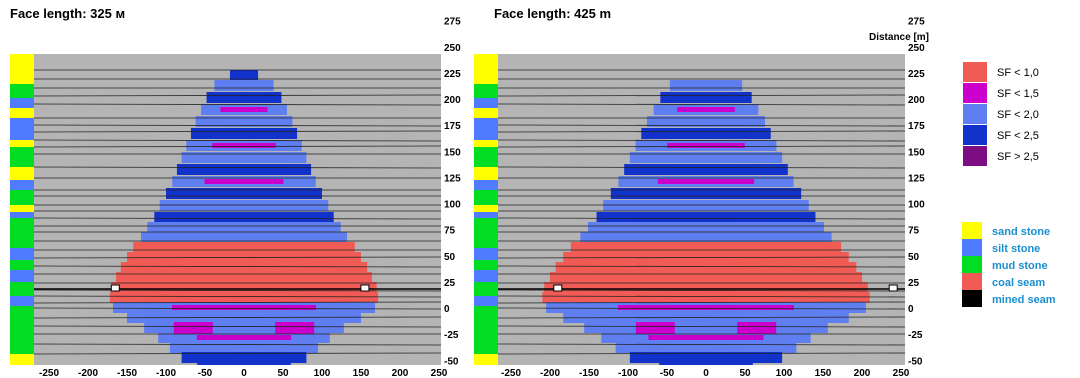 This screenshot has height=378, width=1080. Describe the element at coordinates (1020, 266) in the screenshot. I see `strata-legend-label: mud stone` at that location.